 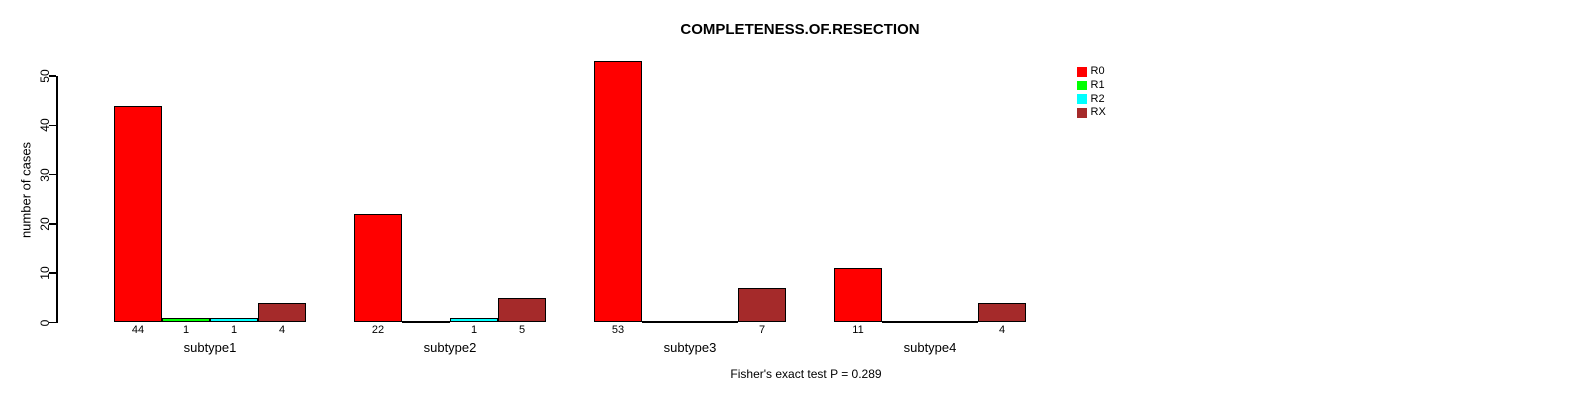 What do you see at coordinates (1002, 312) in the screenshot?
I see `bar-rx-subtype4` at bounding box center [1002, 312].